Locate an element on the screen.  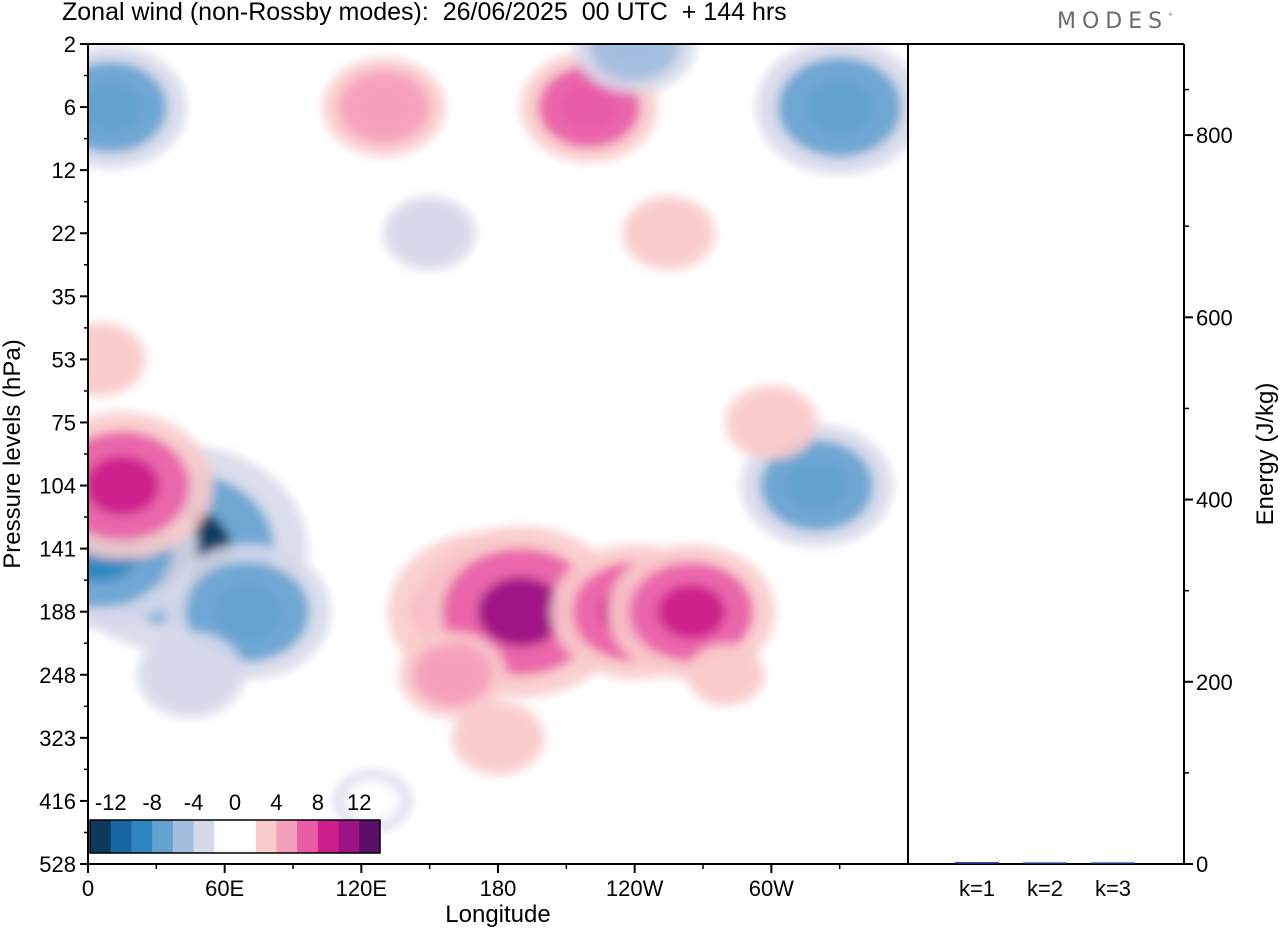
y-tick-label: 22 is located at coordinates (64, 233).